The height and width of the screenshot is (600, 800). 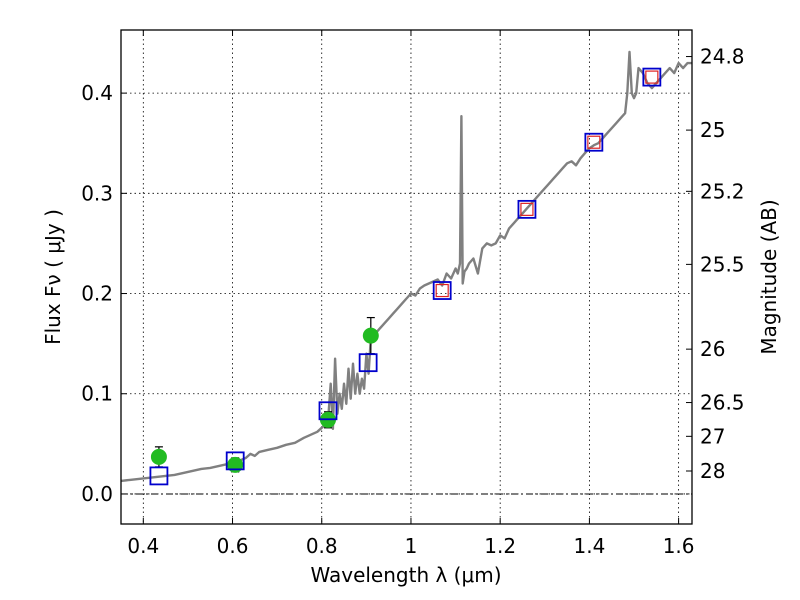 What do you see at coordinates (97, 394) in the screenshot?
I see `y-tick-label: 0.1` at bounding box center [97, 394].